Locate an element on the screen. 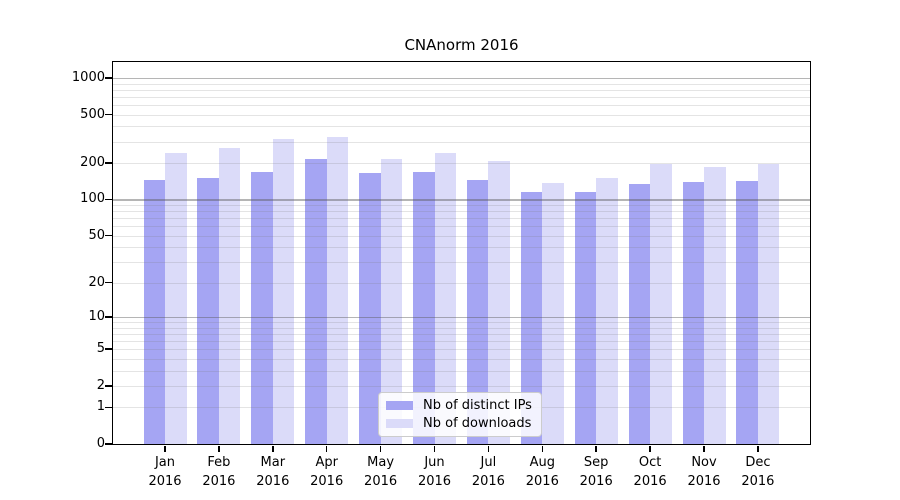  y-axis-tick-label: 10 is located at coordinates (96, 316).